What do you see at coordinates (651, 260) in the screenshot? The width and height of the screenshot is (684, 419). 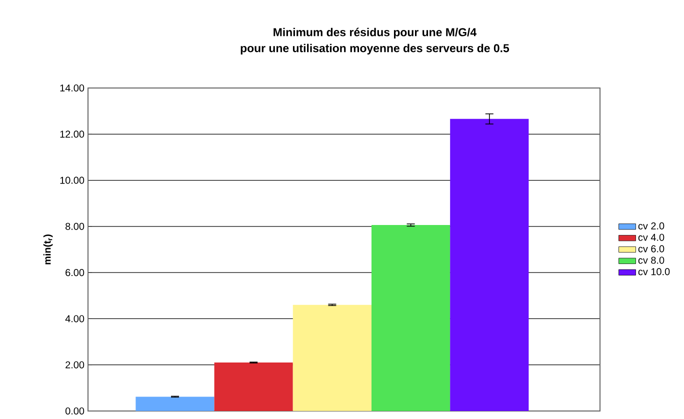 I see `legend-label: cv 8.0` at bounding box center [651, 260].